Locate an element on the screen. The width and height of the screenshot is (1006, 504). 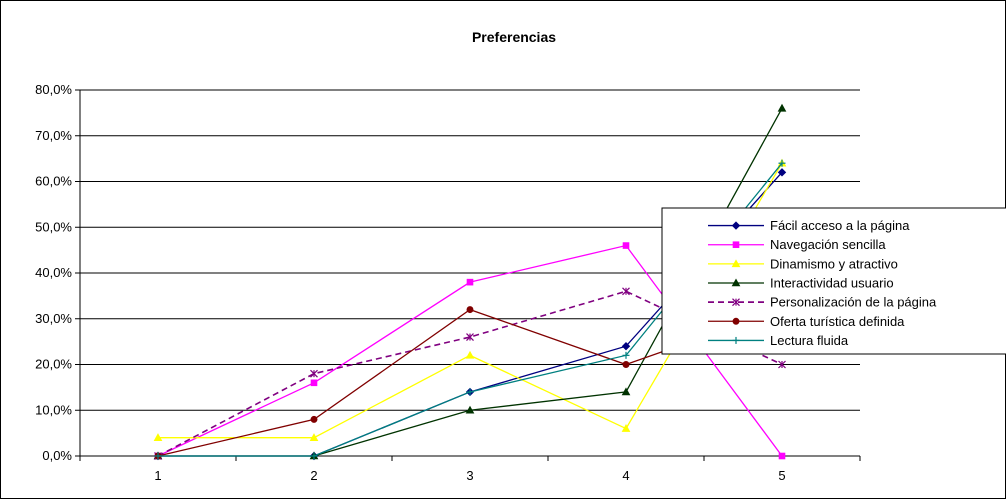
chart-title: Preferencias is located at coordinates (514, 37).